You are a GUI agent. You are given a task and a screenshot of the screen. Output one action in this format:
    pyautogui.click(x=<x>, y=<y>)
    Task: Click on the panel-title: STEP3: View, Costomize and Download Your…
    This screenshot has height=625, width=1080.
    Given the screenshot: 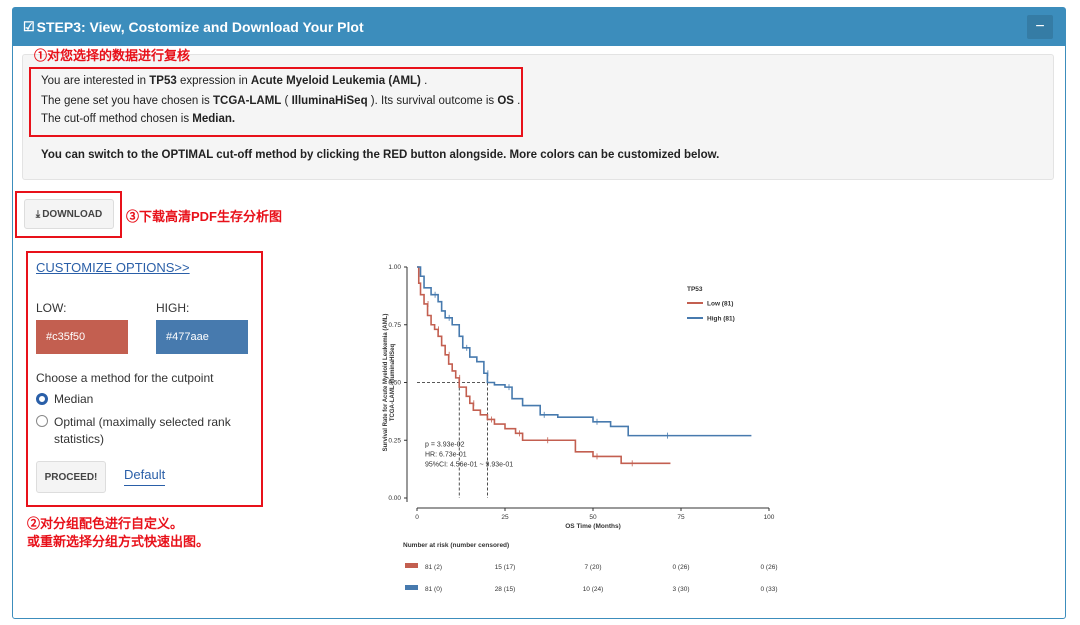 What is the action you would take?
    pyautogui.click(x=200, y=27)
    